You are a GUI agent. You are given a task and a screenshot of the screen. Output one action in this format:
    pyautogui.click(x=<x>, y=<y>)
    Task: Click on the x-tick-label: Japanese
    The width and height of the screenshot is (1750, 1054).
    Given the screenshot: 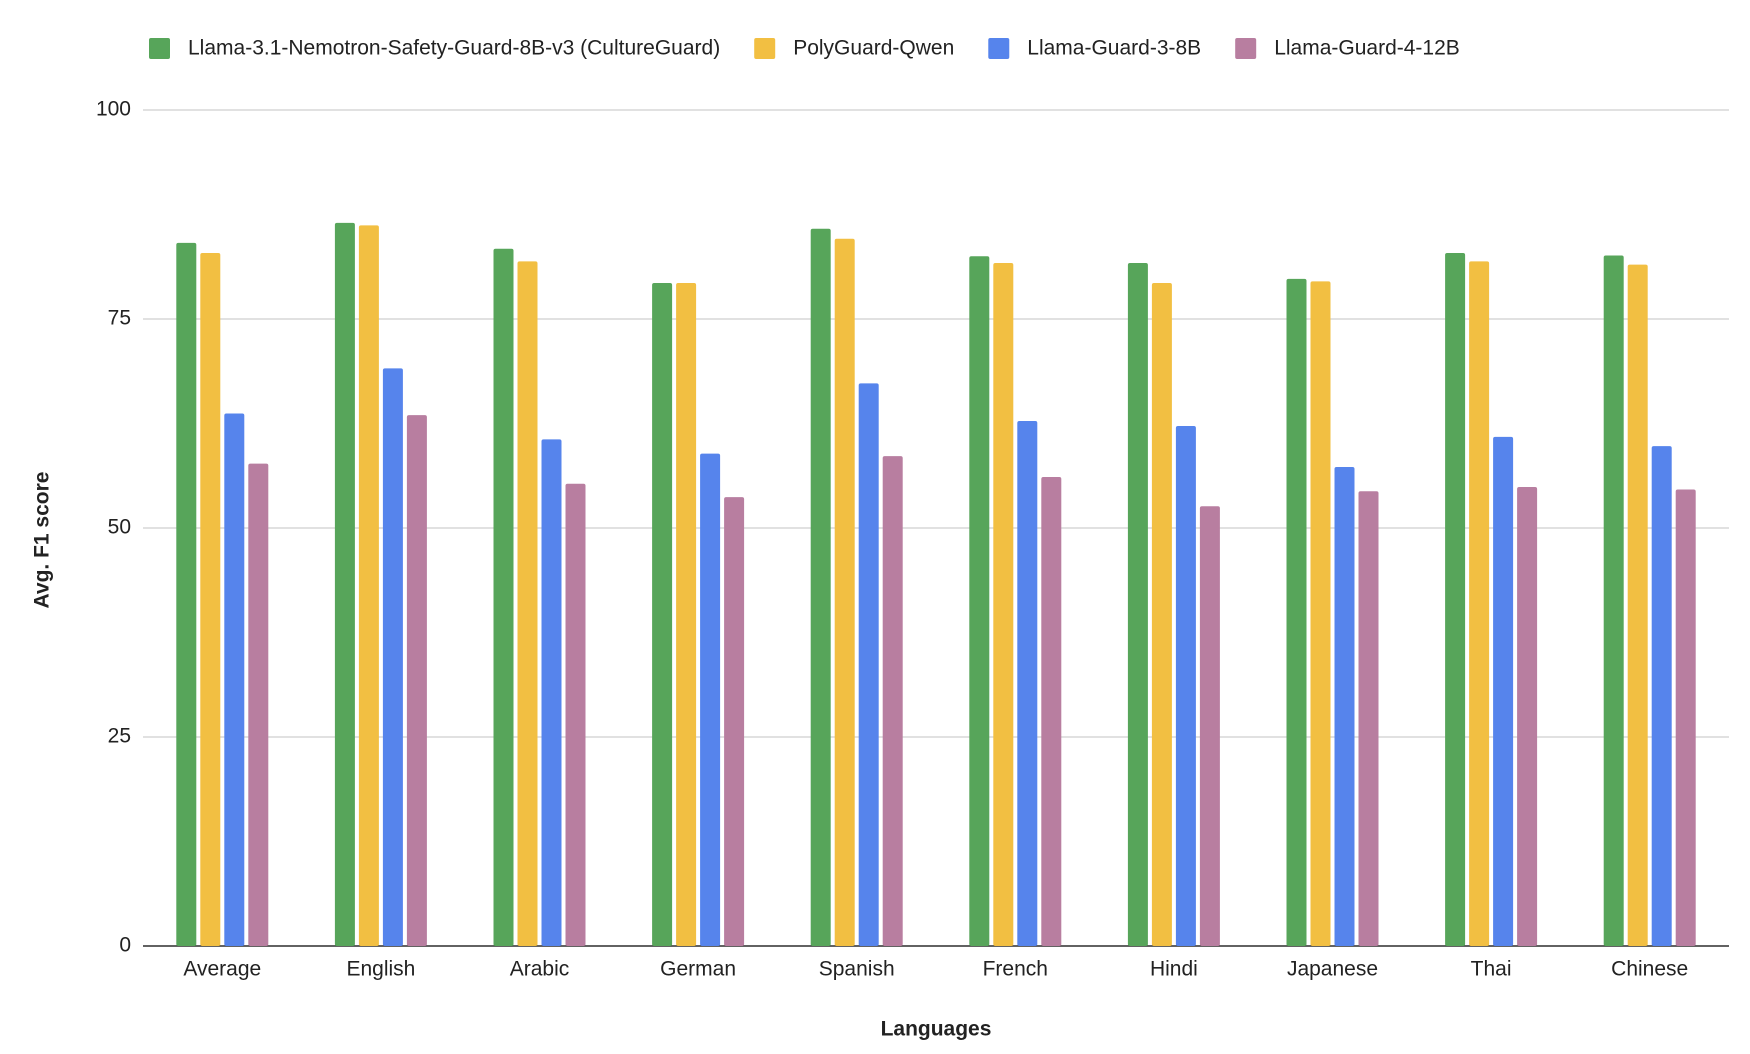 What is the action you would take?
    pyautogui.click(x=1332, y=969)
    